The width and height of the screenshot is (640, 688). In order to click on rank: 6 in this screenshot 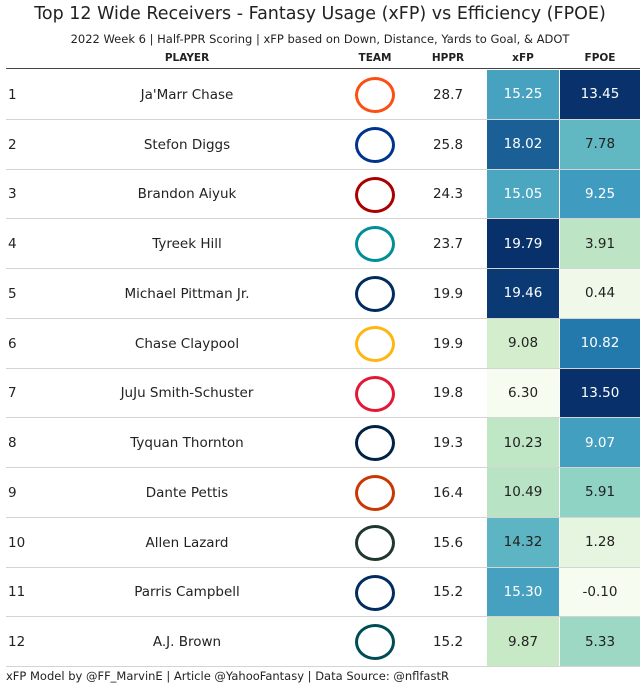, I will do `click(12, 343)`.